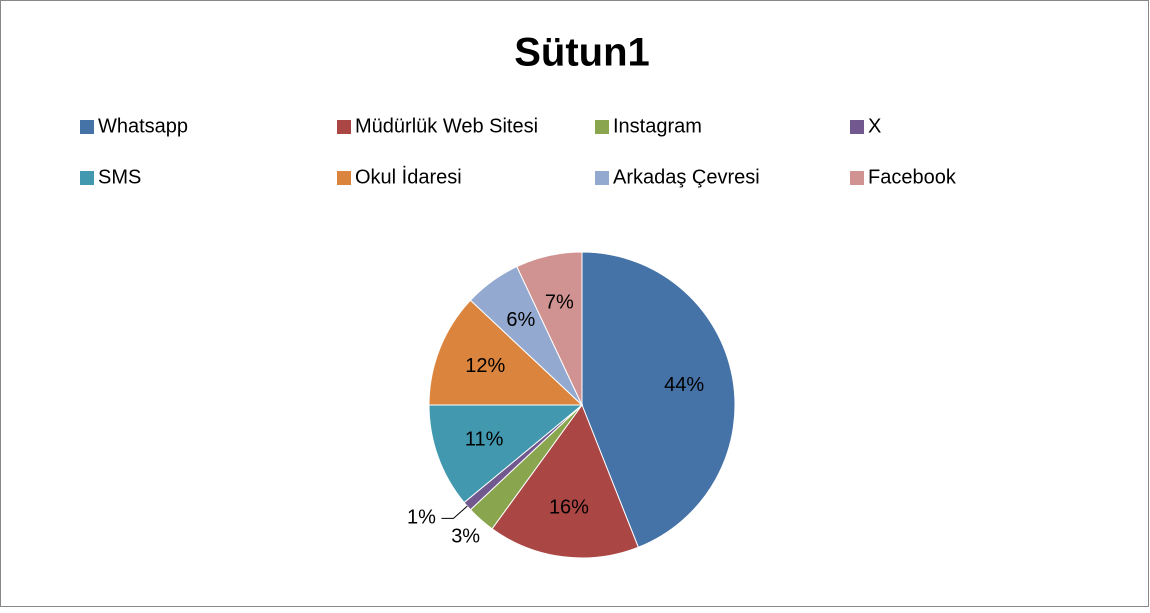 The width and height of the screenshot is (1150, 613). What do you see at coordinates (874, 126) in the screenshot?
I see `legend-label: X` at bounding box center [874, 126].